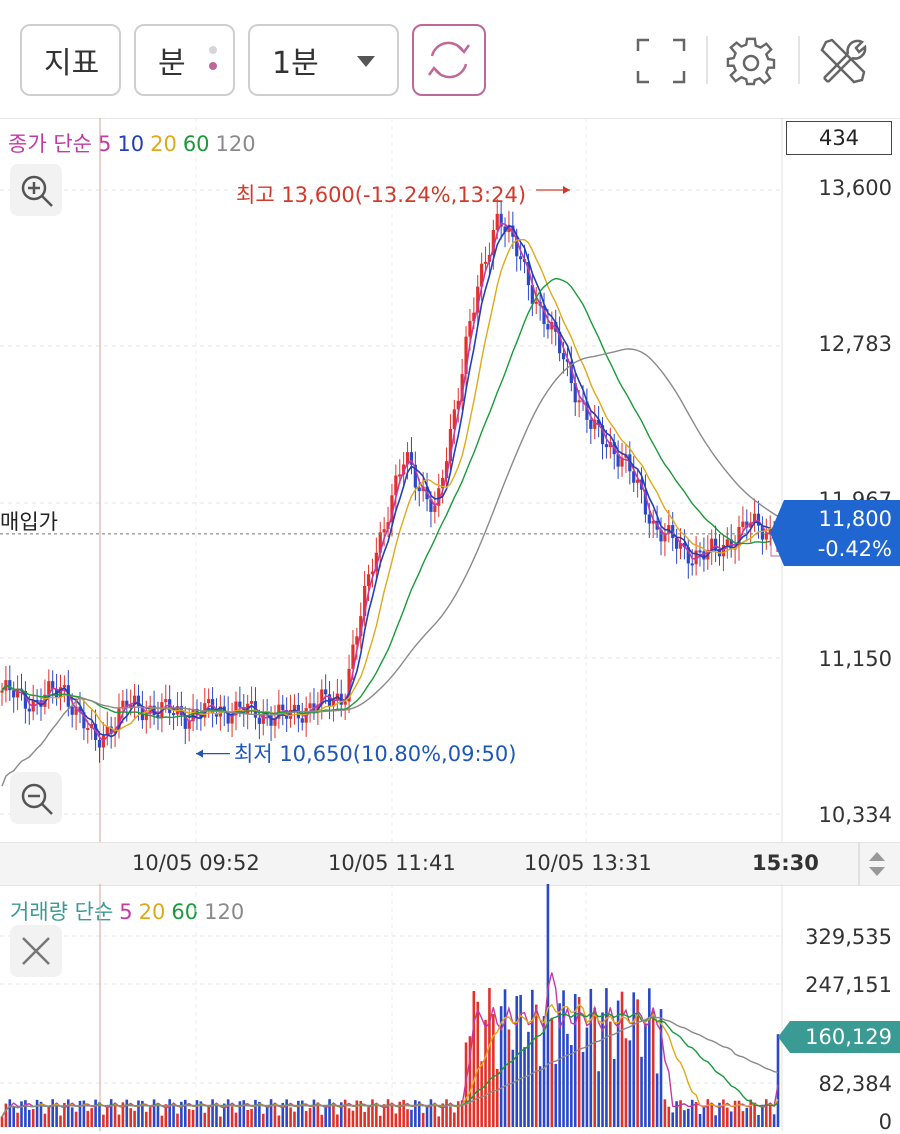  Describe the element at coordinates (381, 195) in the screenshot. I see `high-annotation: 최고 13,600(-13.24%,13:24)` at that location.